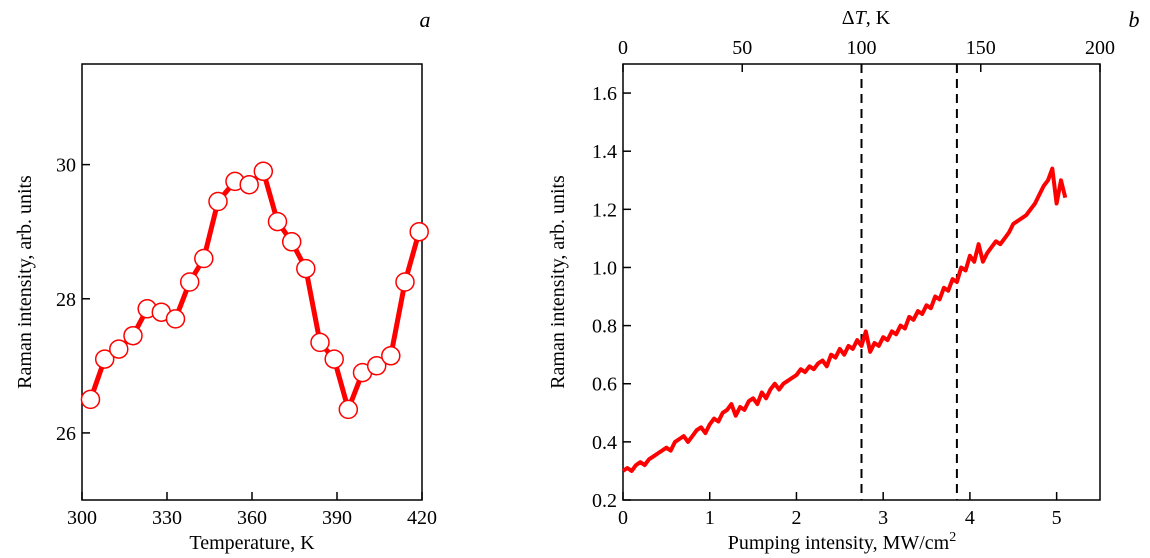  I want to click on panel-a-x-tick-label: 300, so click(82, 518).